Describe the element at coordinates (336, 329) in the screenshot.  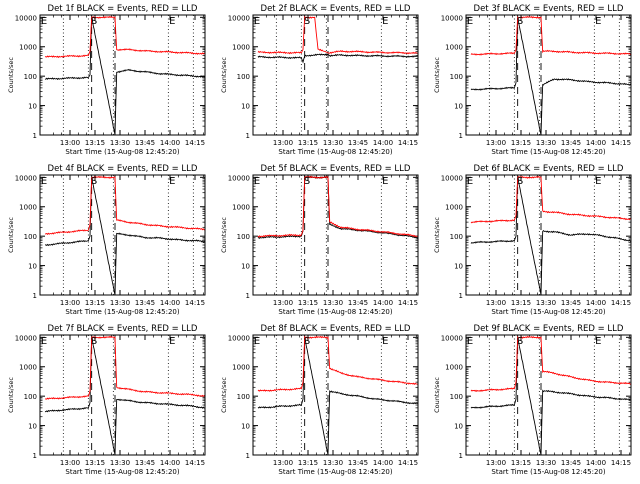
I see `chart-title: Det 8f BLACK = Events, RED = LLD` at that location.